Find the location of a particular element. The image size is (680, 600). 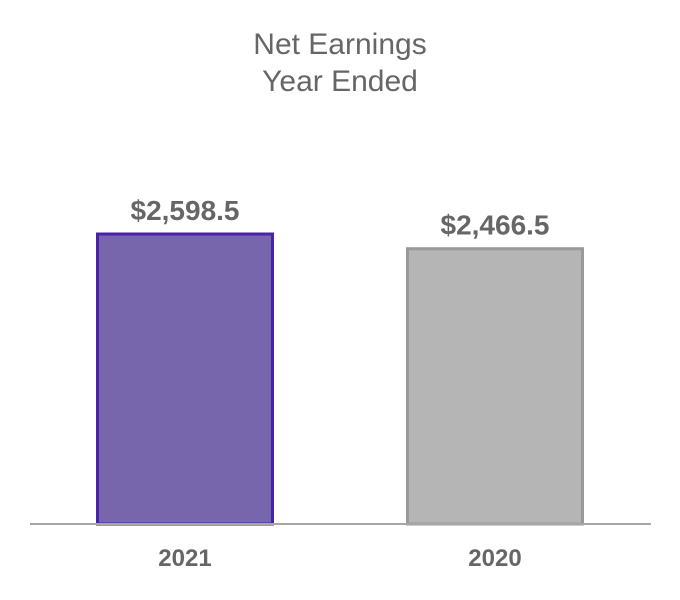

x-tick-label-2021: 2021 is located at coordinates (184, 558).